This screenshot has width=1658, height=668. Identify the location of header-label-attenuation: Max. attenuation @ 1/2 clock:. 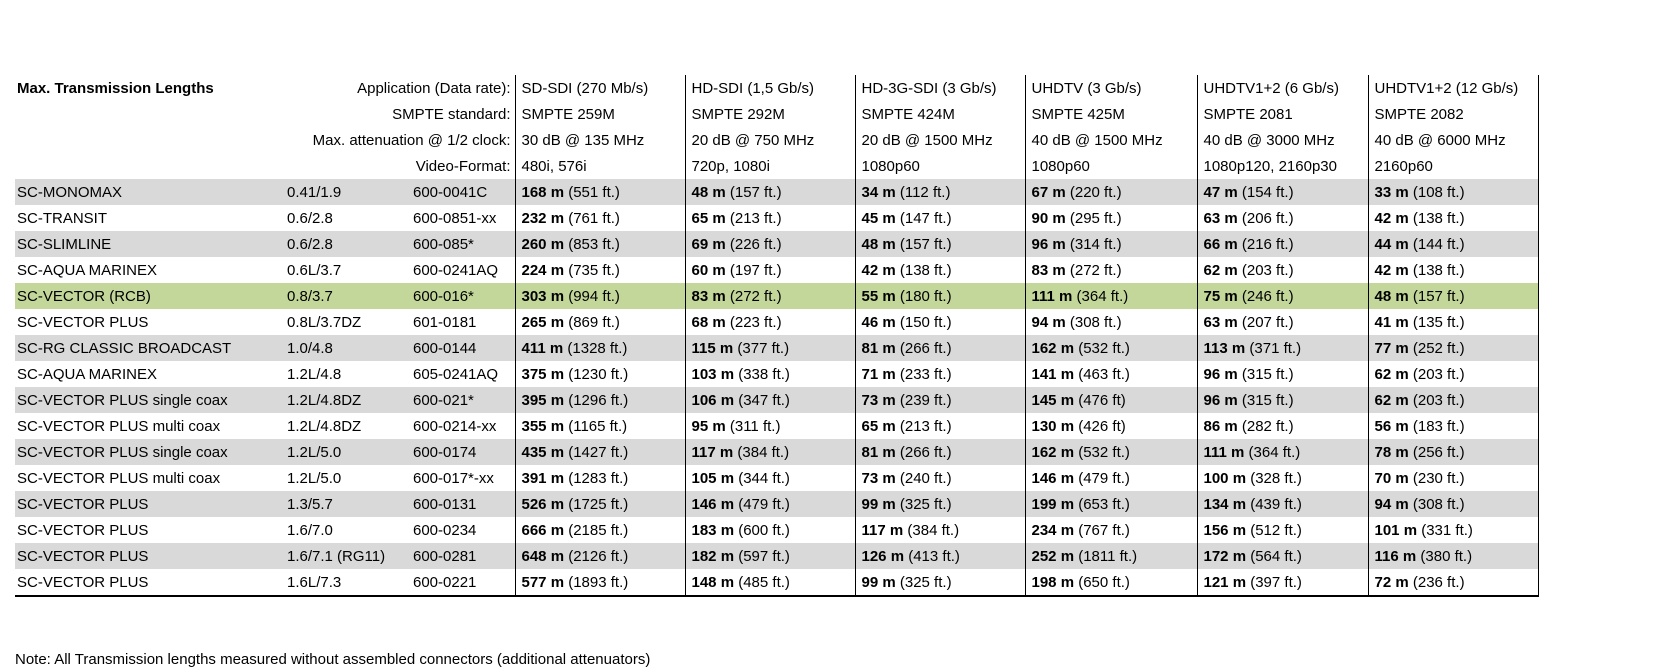
(411, 140).